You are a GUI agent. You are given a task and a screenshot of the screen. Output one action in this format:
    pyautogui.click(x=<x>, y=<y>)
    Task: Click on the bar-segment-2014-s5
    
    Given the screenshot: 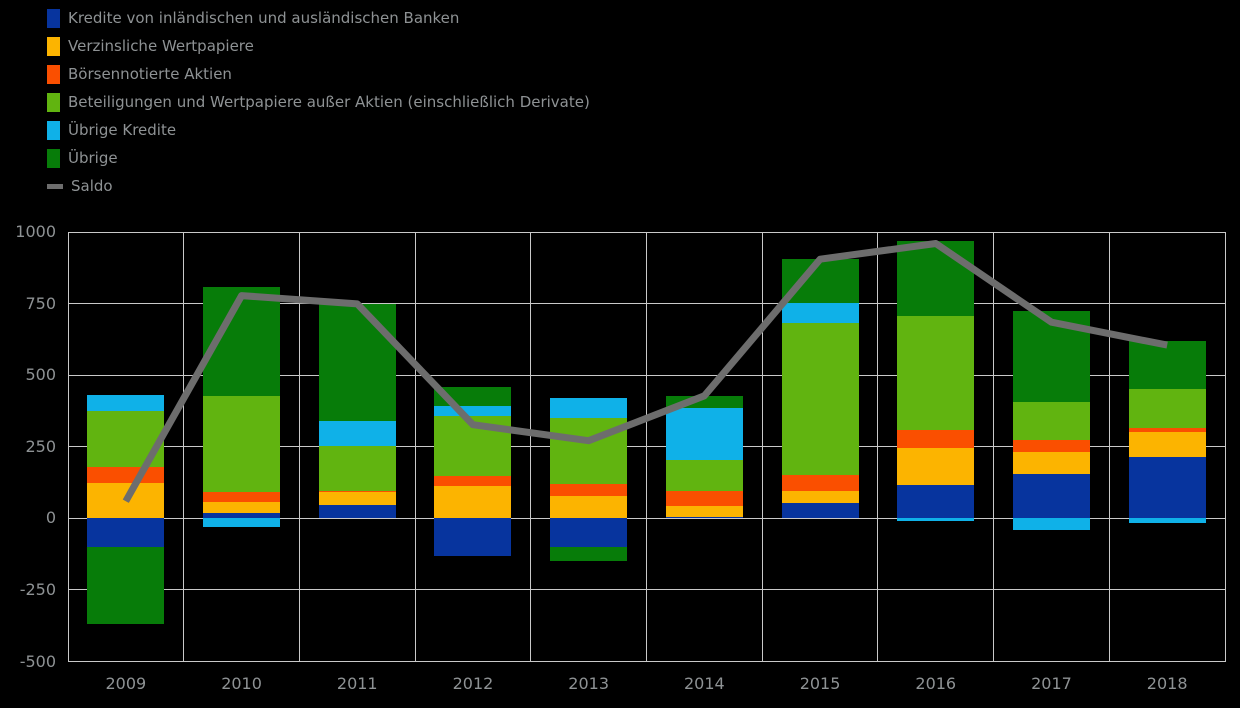 What is the action you would take?
    pyautogui.click(x=704, y=402)
    